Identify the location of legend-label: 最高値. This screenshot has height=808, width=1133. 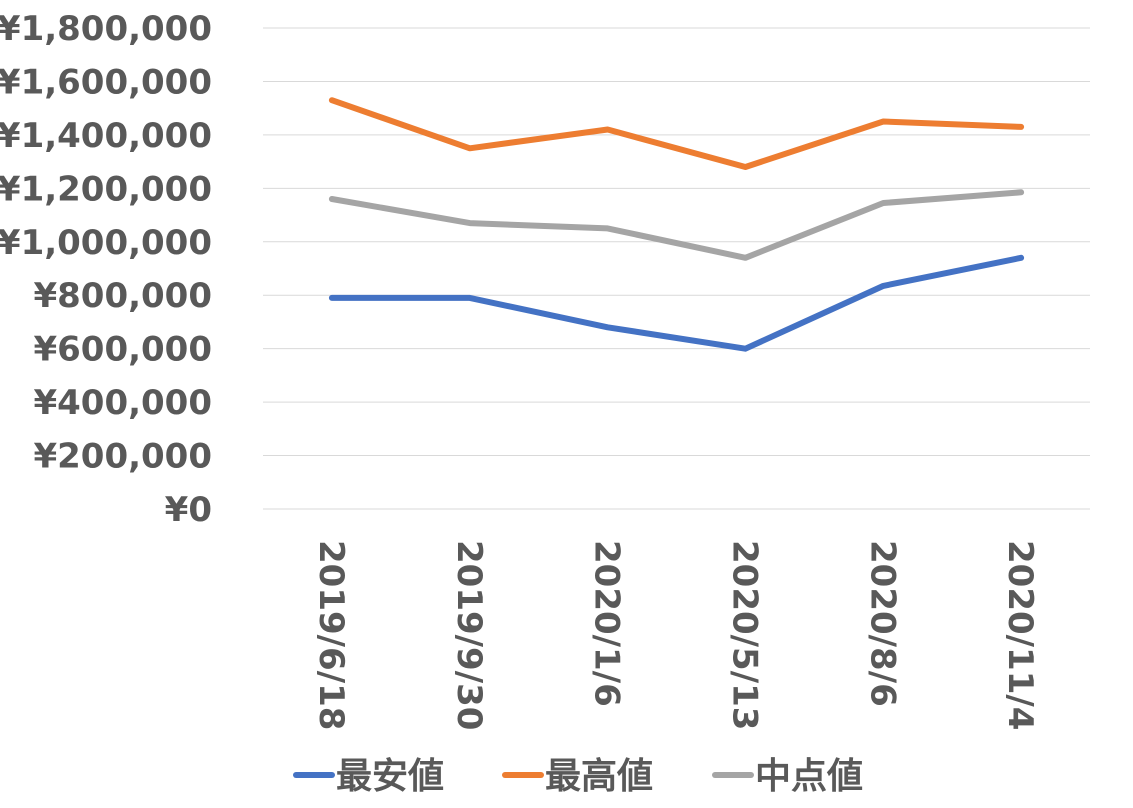
(599, 776).